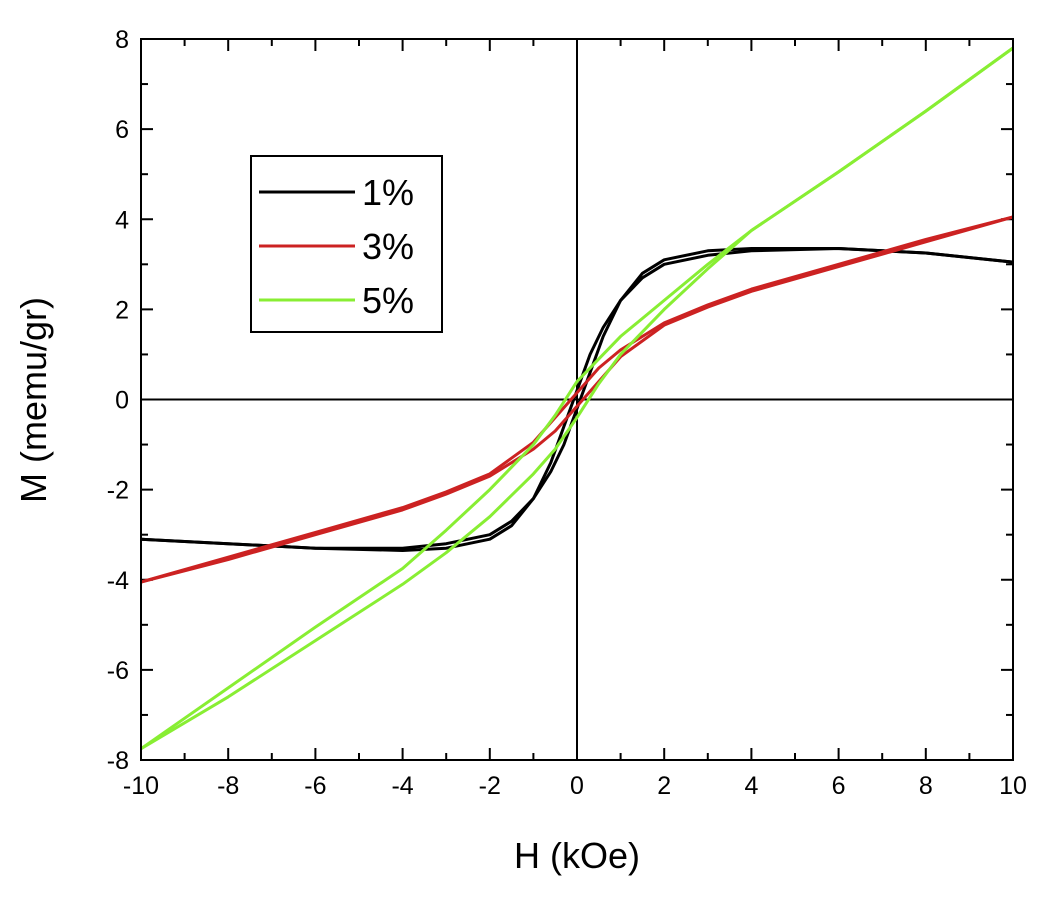 The image size is (1039, 901). What do you see at coordinates (388, 300) in the screenshot?
I see `legend-label-2: 5%` at bounding box center [388, 300].